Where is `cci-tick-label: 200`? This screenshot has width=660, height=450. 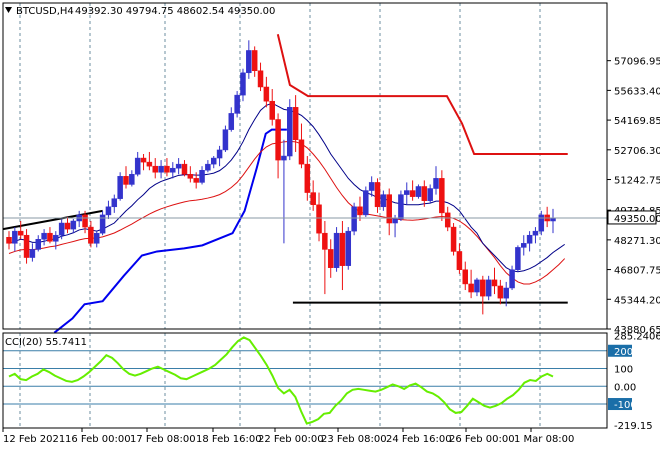
cci-tick-label: 200 is located at coordinates (623, 352).